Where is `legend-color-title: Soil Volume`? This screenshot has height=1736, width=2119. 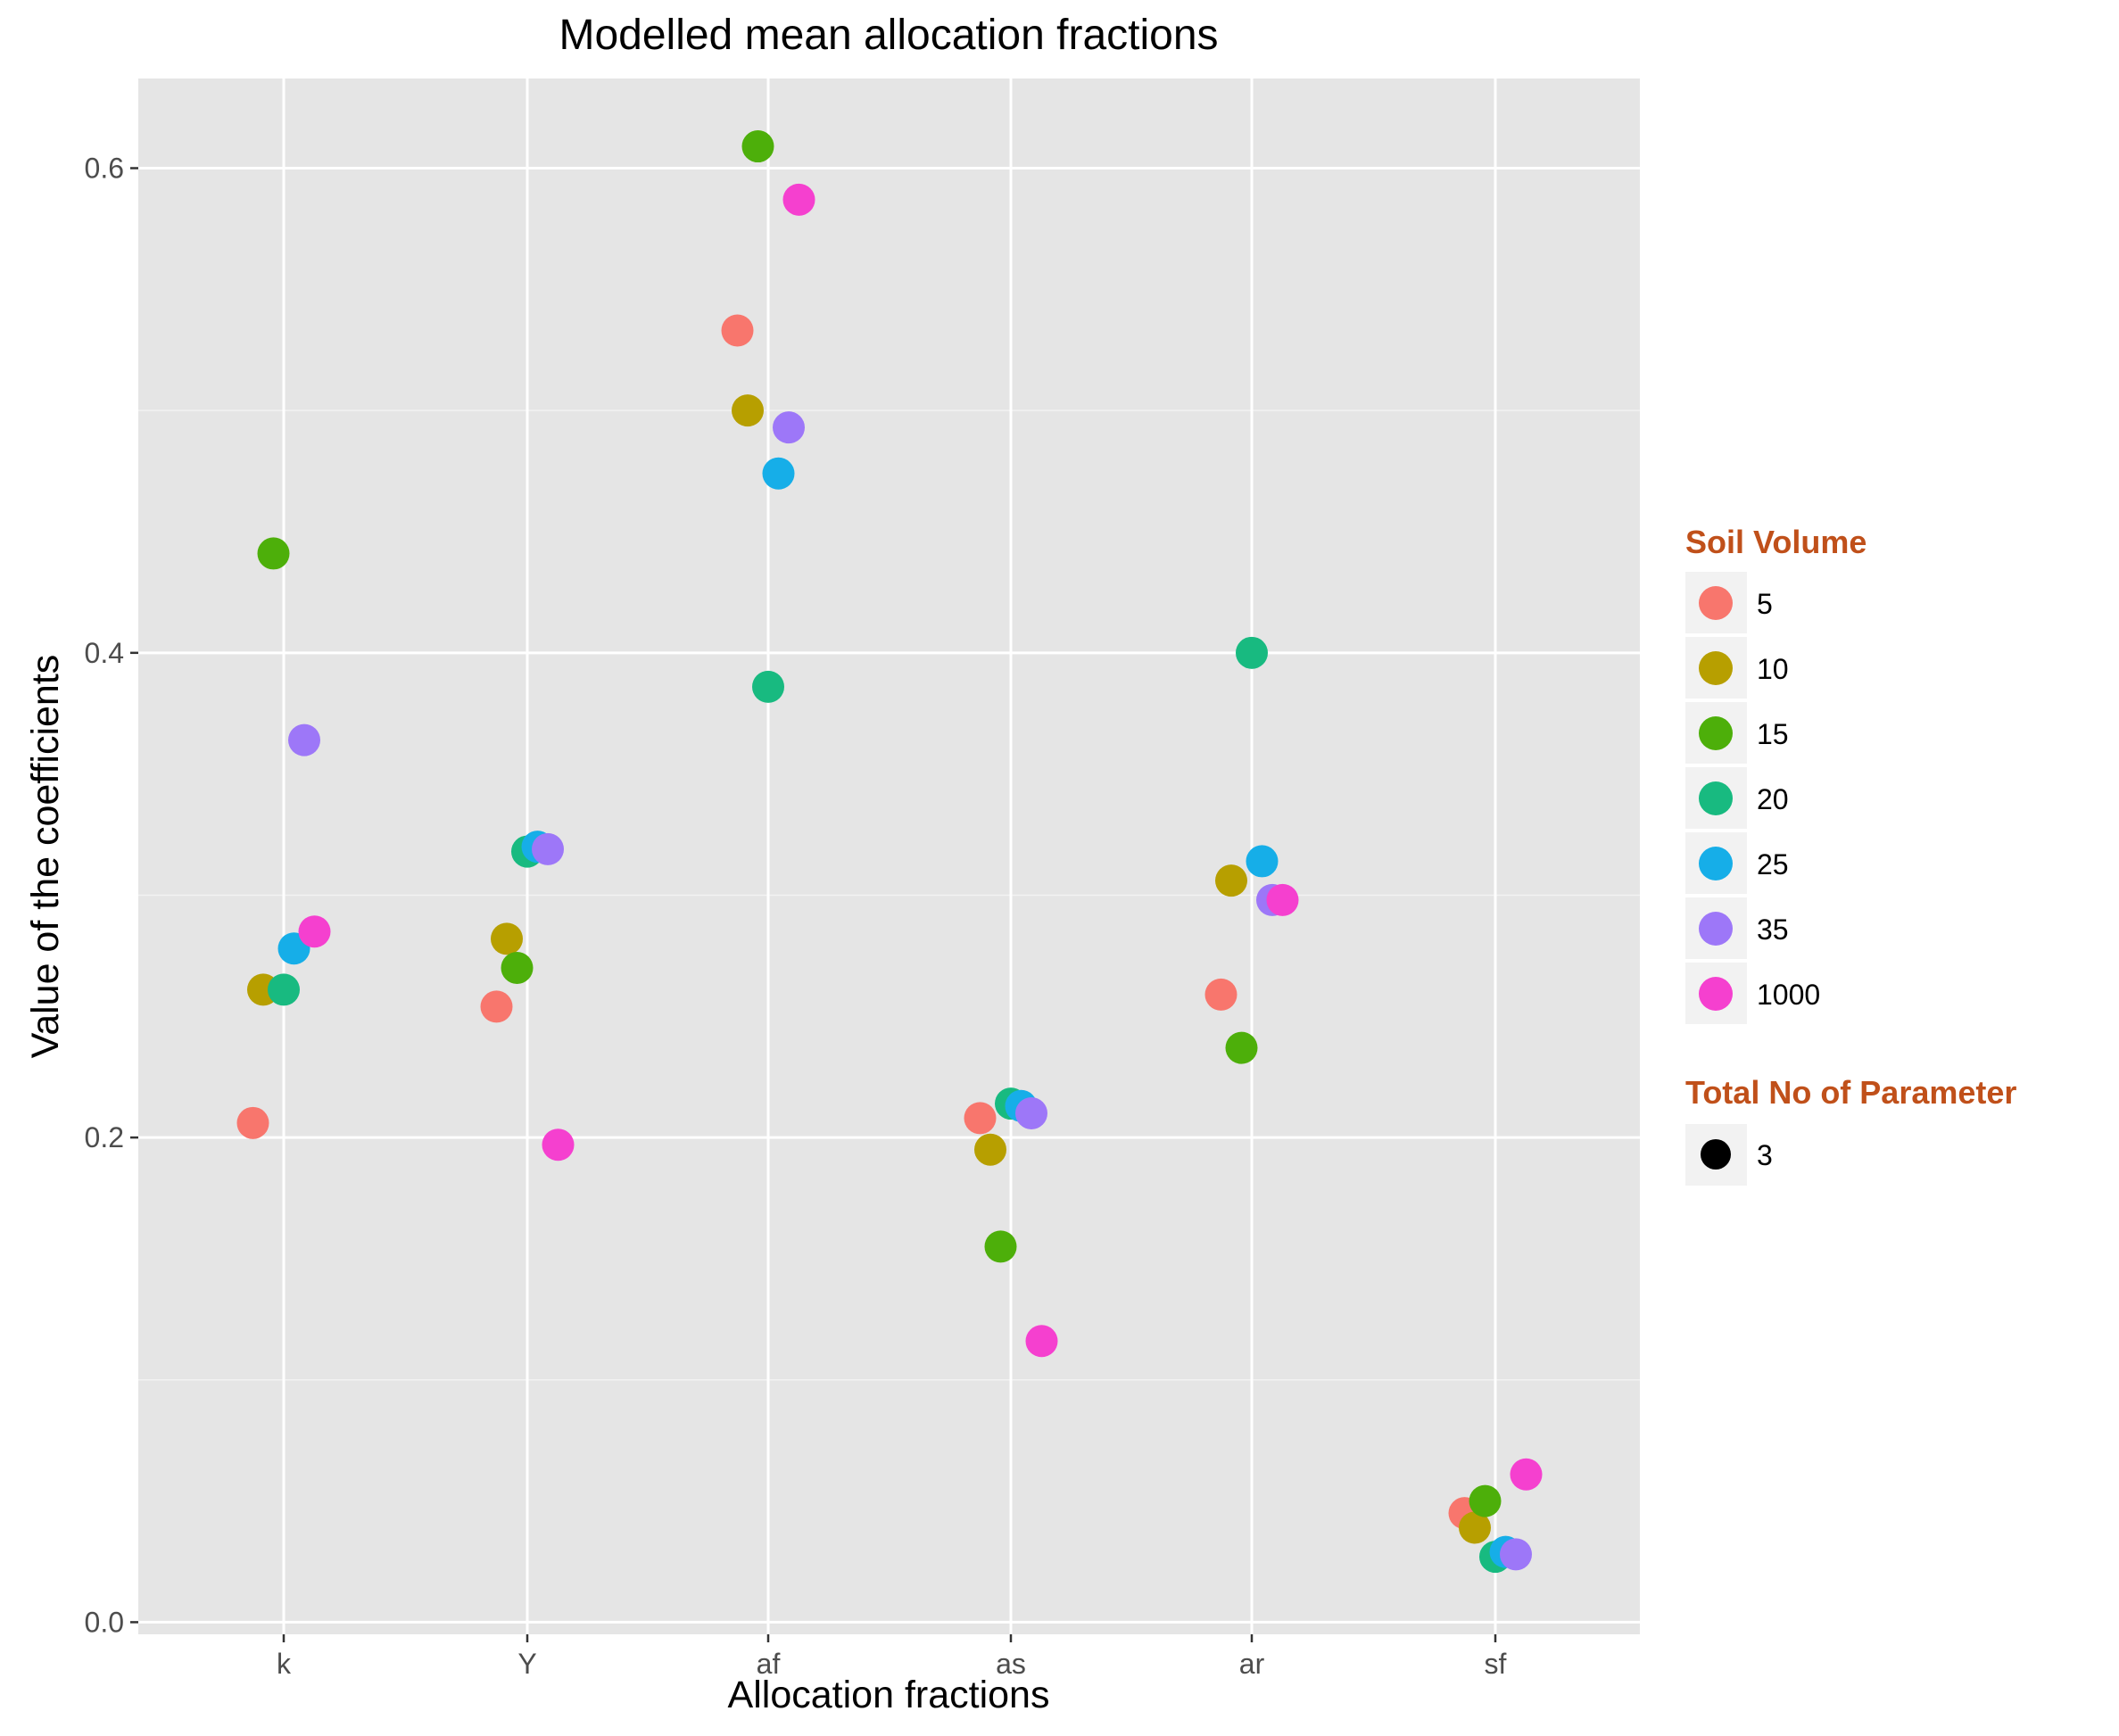
legend-color-title: Soil Volume is located at coordinates (1776, 542).